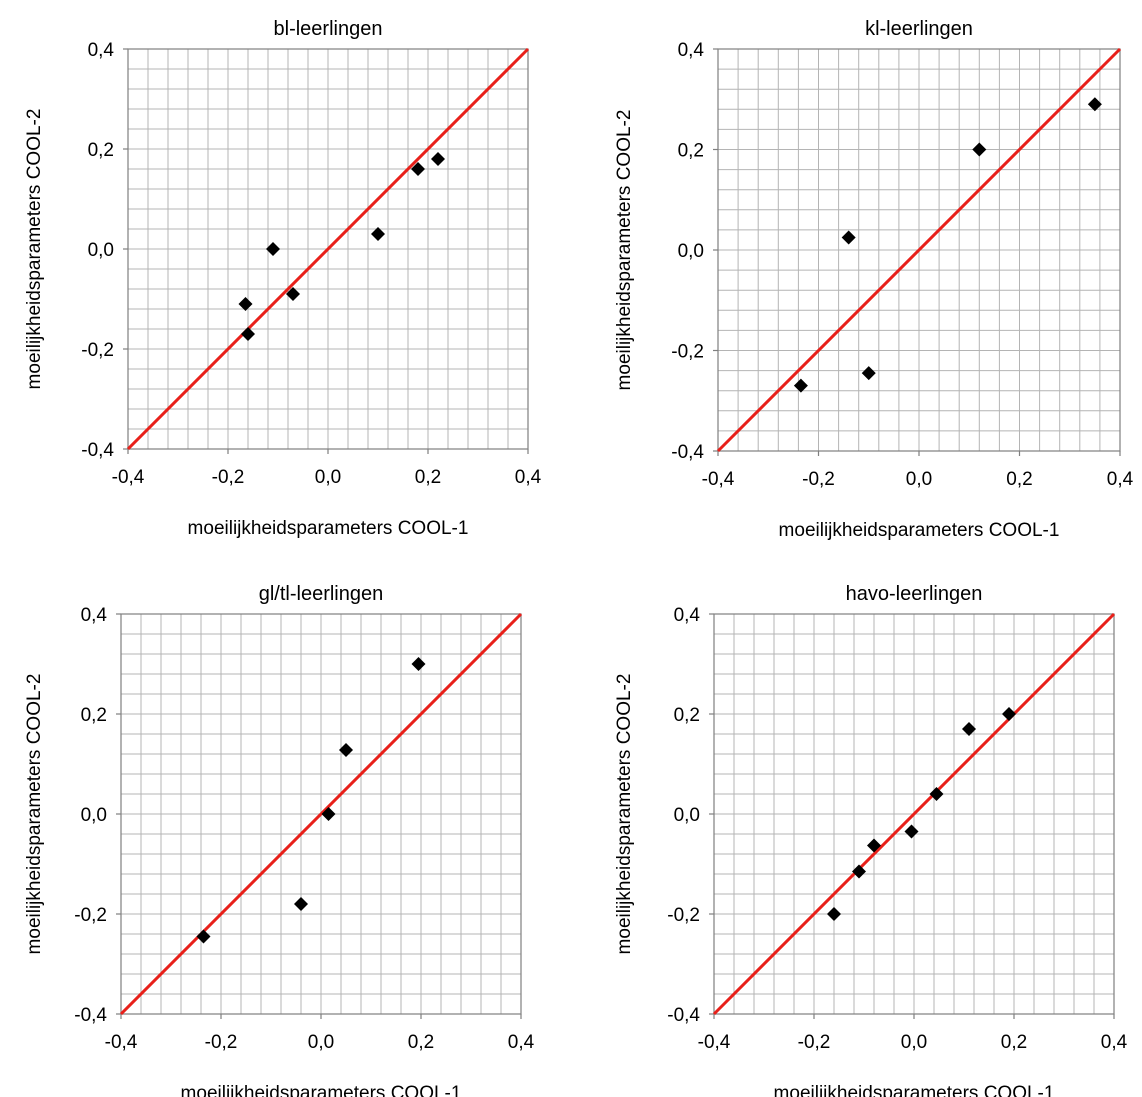 This screenshot has width=1142, height=1097. What do you see at coordinates (328, 29) in the screenshot?
I see `chart-title: bl-leerlingen` at bounding box center [328, 29].